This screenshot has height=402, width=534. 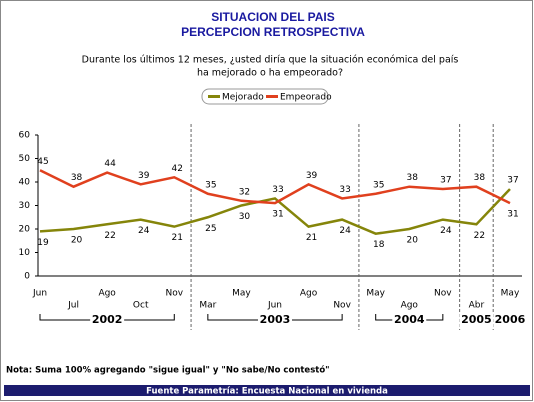 I want to click on year-label: 2003, so click(x=275, y=319).